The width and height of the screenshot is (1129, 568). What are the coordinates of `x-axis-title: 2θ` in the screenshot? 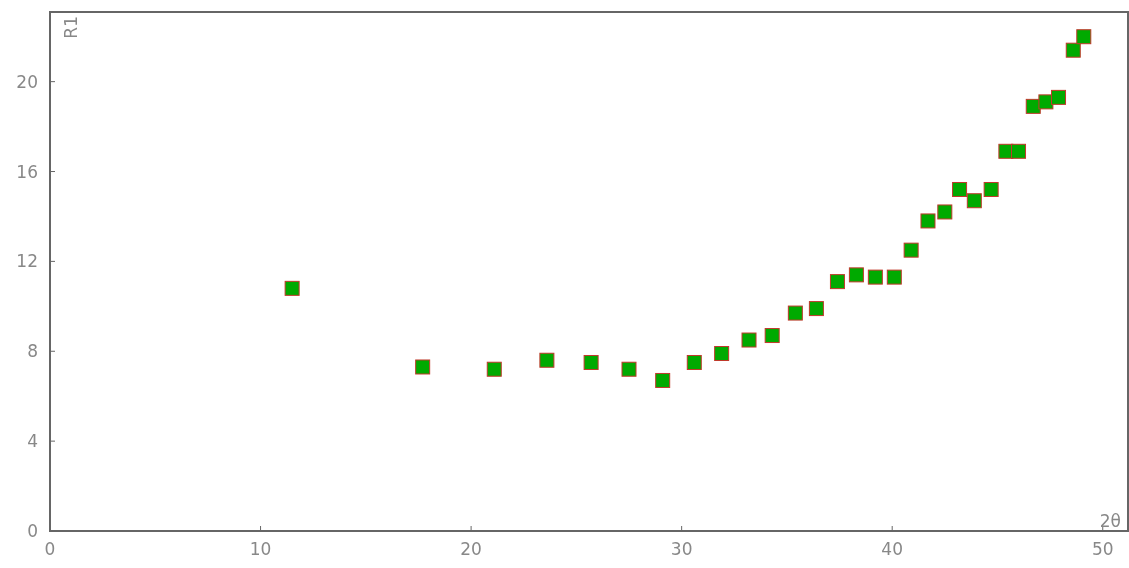 It's located at (1110, 521).